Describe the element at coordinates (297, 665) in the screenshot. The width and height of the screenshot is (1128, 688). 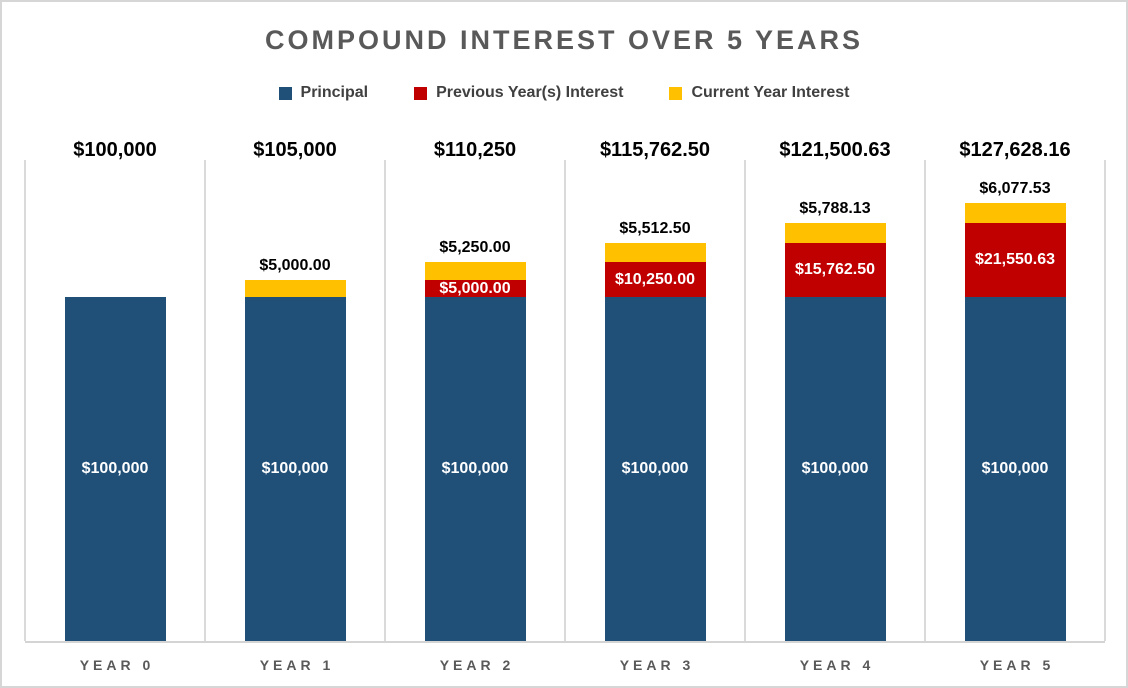
I see `x-axis-label: YEAR 1` at that location.